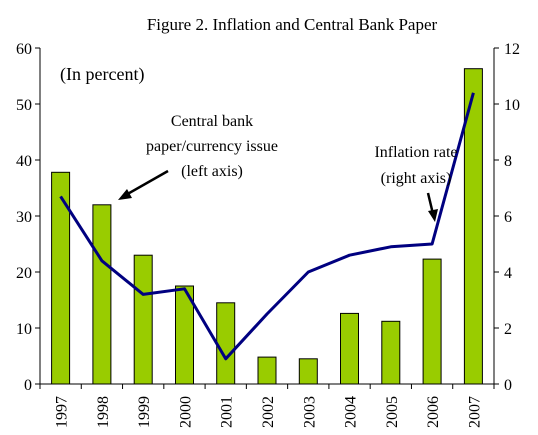  I want to click on bar-2006, so click(432, 321).